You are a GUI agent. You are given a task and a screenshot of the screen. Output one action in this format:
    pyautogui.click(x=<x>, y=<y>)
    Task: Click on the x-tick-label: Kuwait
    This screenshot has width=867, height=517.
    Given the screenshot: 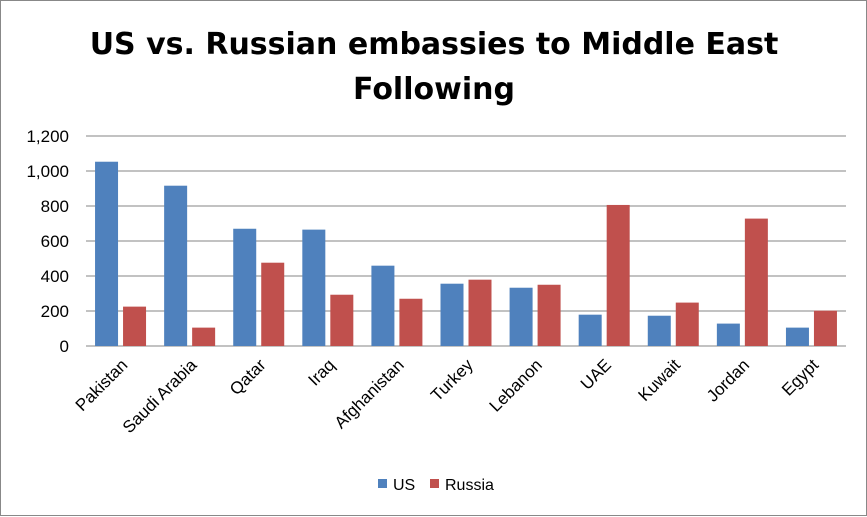 What is the action you would take?
    pyautogui.click(x=660, y=380)
    